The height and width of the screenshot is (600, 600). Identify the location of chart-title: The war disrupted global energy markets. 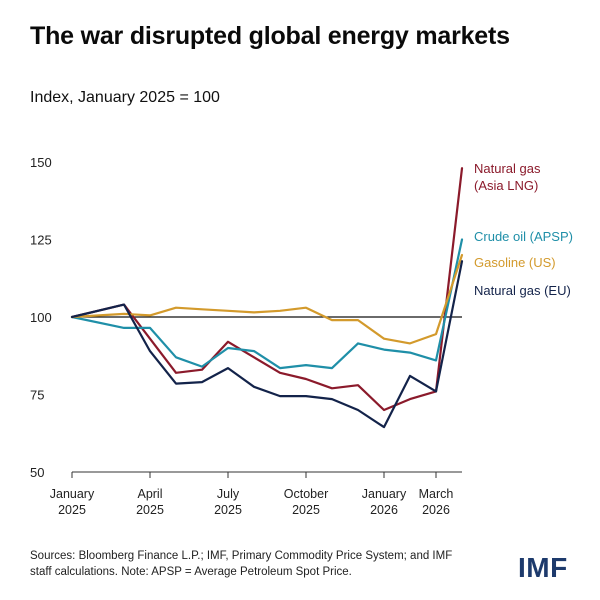
(270, 36).